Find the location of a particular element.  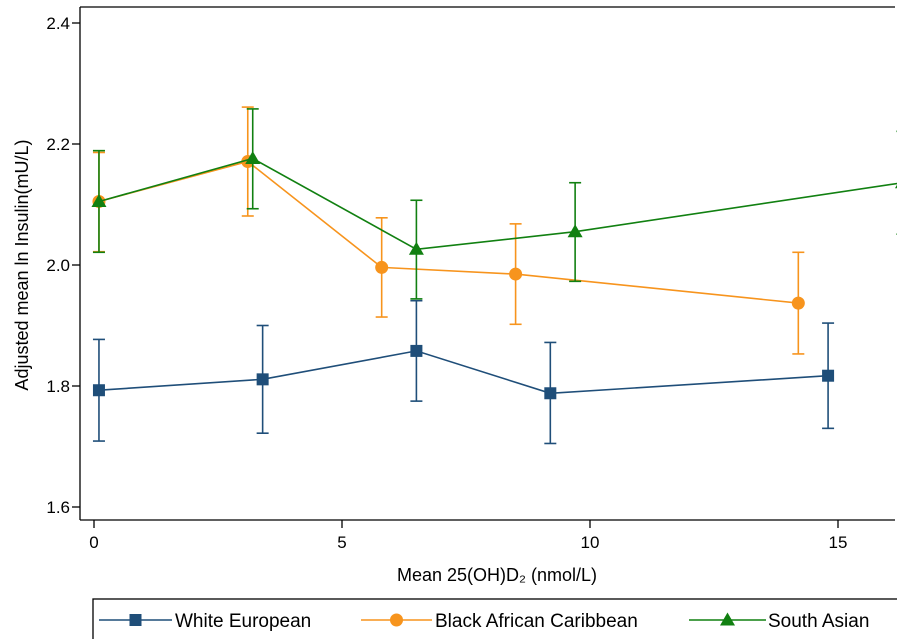

legend-label: South Asian is located at coordinates (818, 621).